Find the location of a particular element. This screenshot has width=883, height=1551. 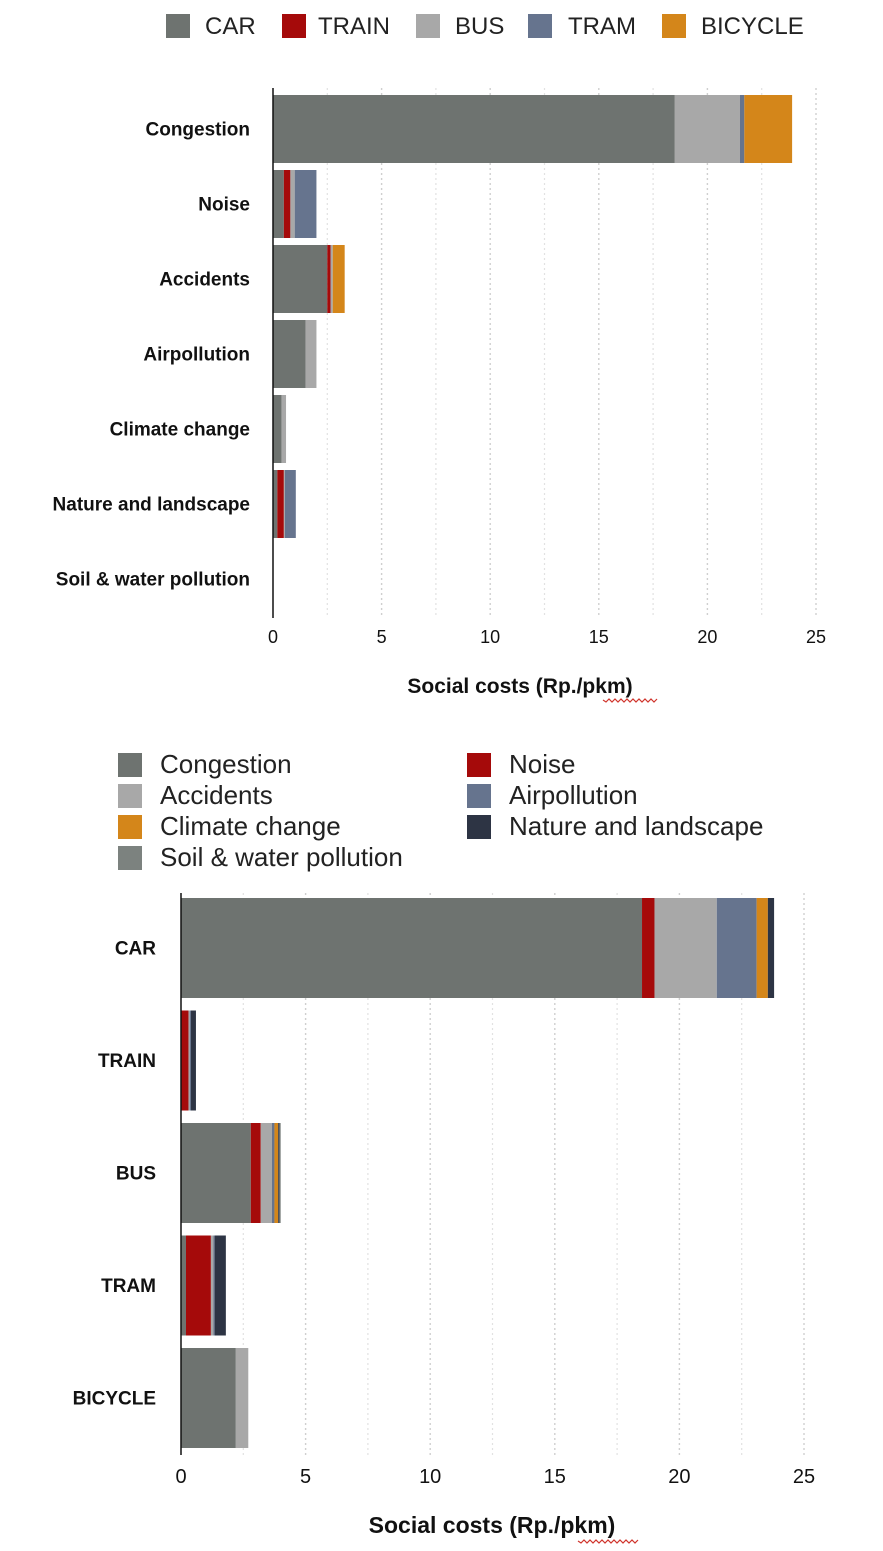

legend-swatch-bus is located at coordinates (428, 26).